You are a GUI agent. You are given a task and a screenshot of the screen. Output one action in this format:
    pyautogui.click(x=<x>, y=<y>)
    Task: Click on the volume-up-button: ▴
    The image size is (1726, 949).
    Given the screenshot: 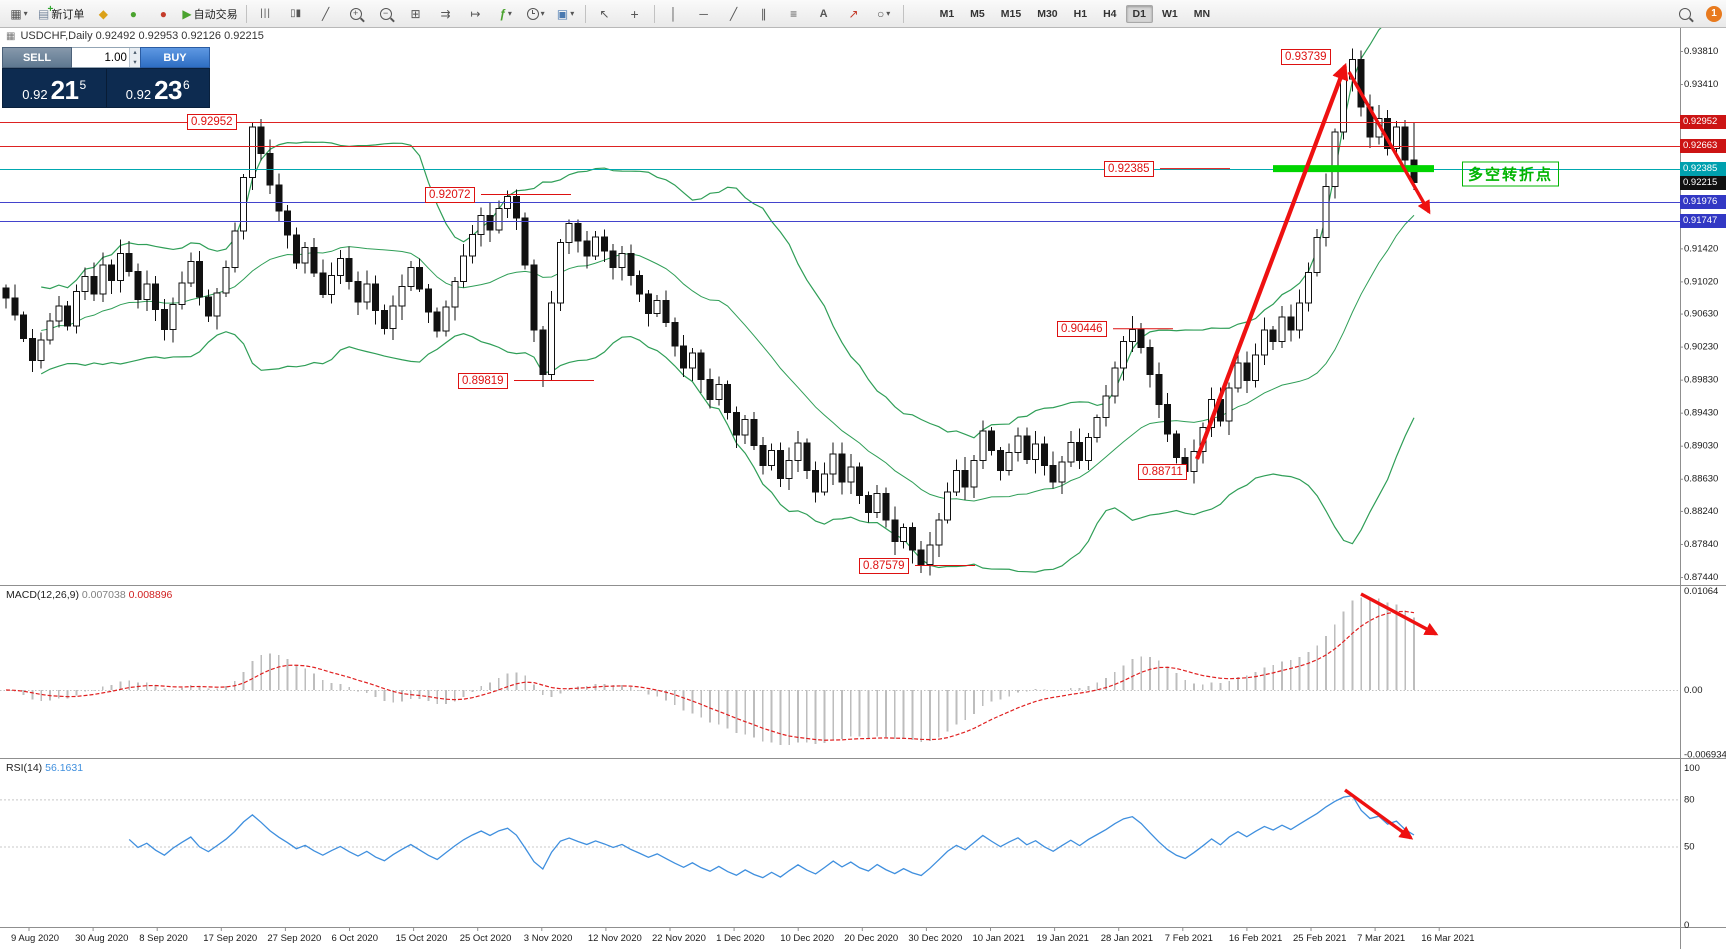 What is the action you would take?
    pyautogui.click(x=134, y=53)
    